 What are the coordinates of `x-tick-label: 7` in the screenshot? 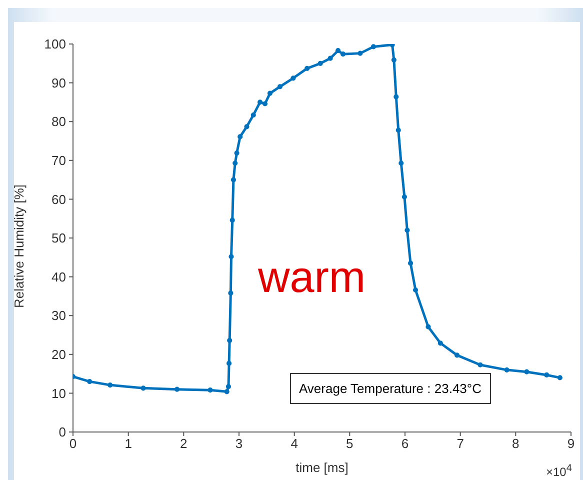 It's located at (460, 444).